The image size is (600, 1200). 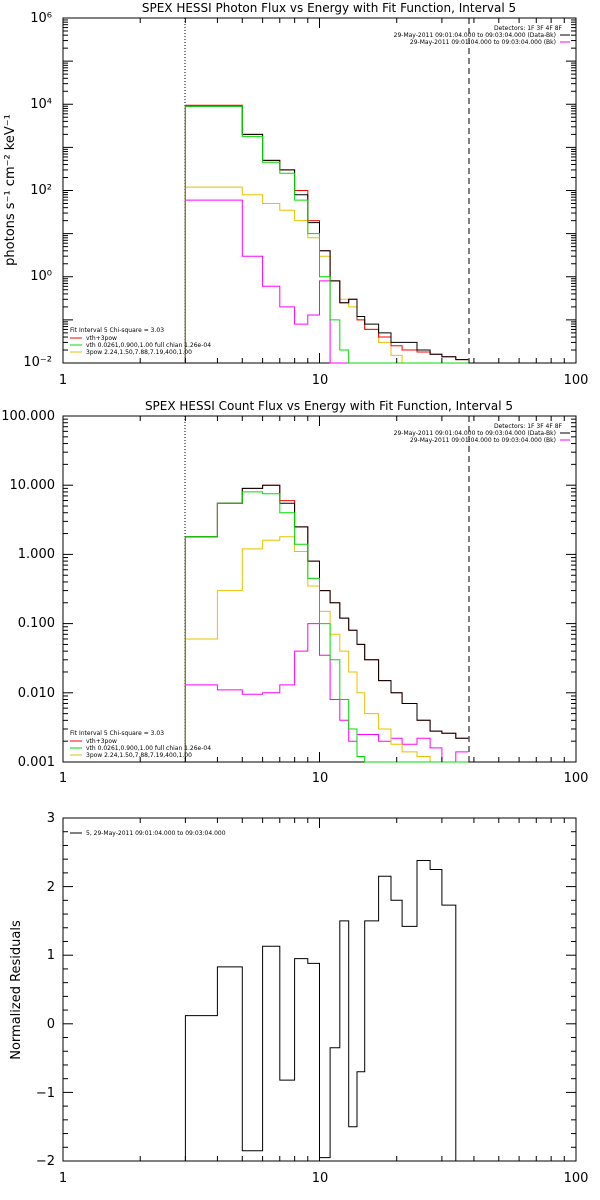 I want to click on count-series-yellow, so click(x=326, y=649).